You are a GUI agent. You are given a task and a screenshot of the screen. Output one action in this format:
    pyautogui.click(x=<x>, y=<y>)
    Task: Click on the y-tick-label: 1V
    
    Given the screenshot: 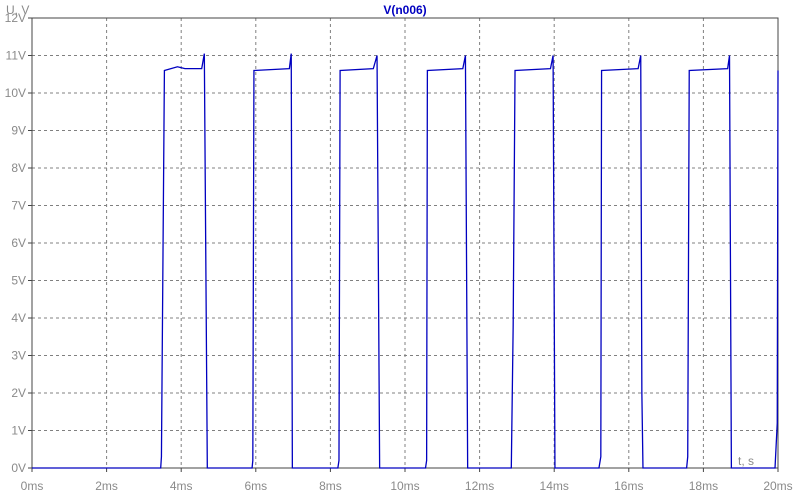 What is the action you would take?
    pyautogui.click(x=18, y=431)
    